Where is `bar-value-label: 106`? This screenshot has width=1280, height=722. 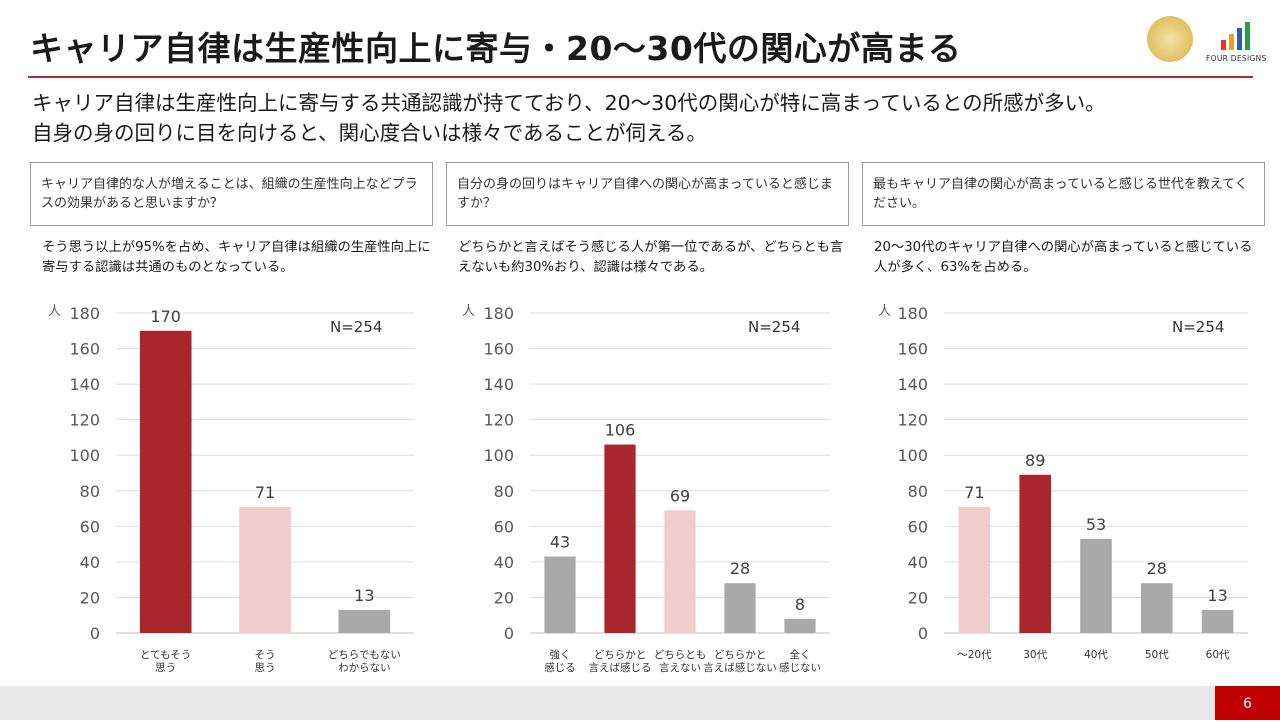
bar-value-label: 106 is located at coordinates (620, 430).